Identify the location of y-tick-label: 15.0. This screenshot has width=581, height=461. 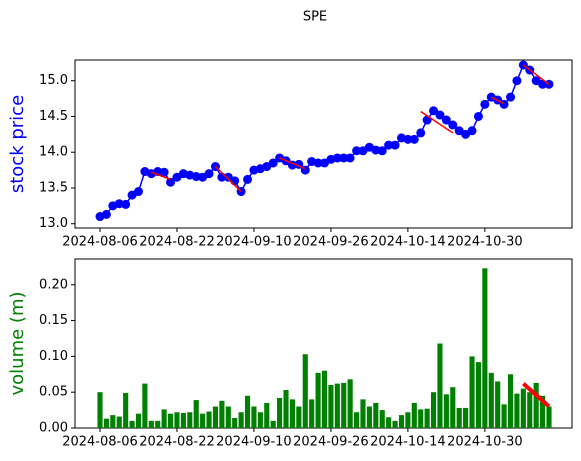
(53, 80).